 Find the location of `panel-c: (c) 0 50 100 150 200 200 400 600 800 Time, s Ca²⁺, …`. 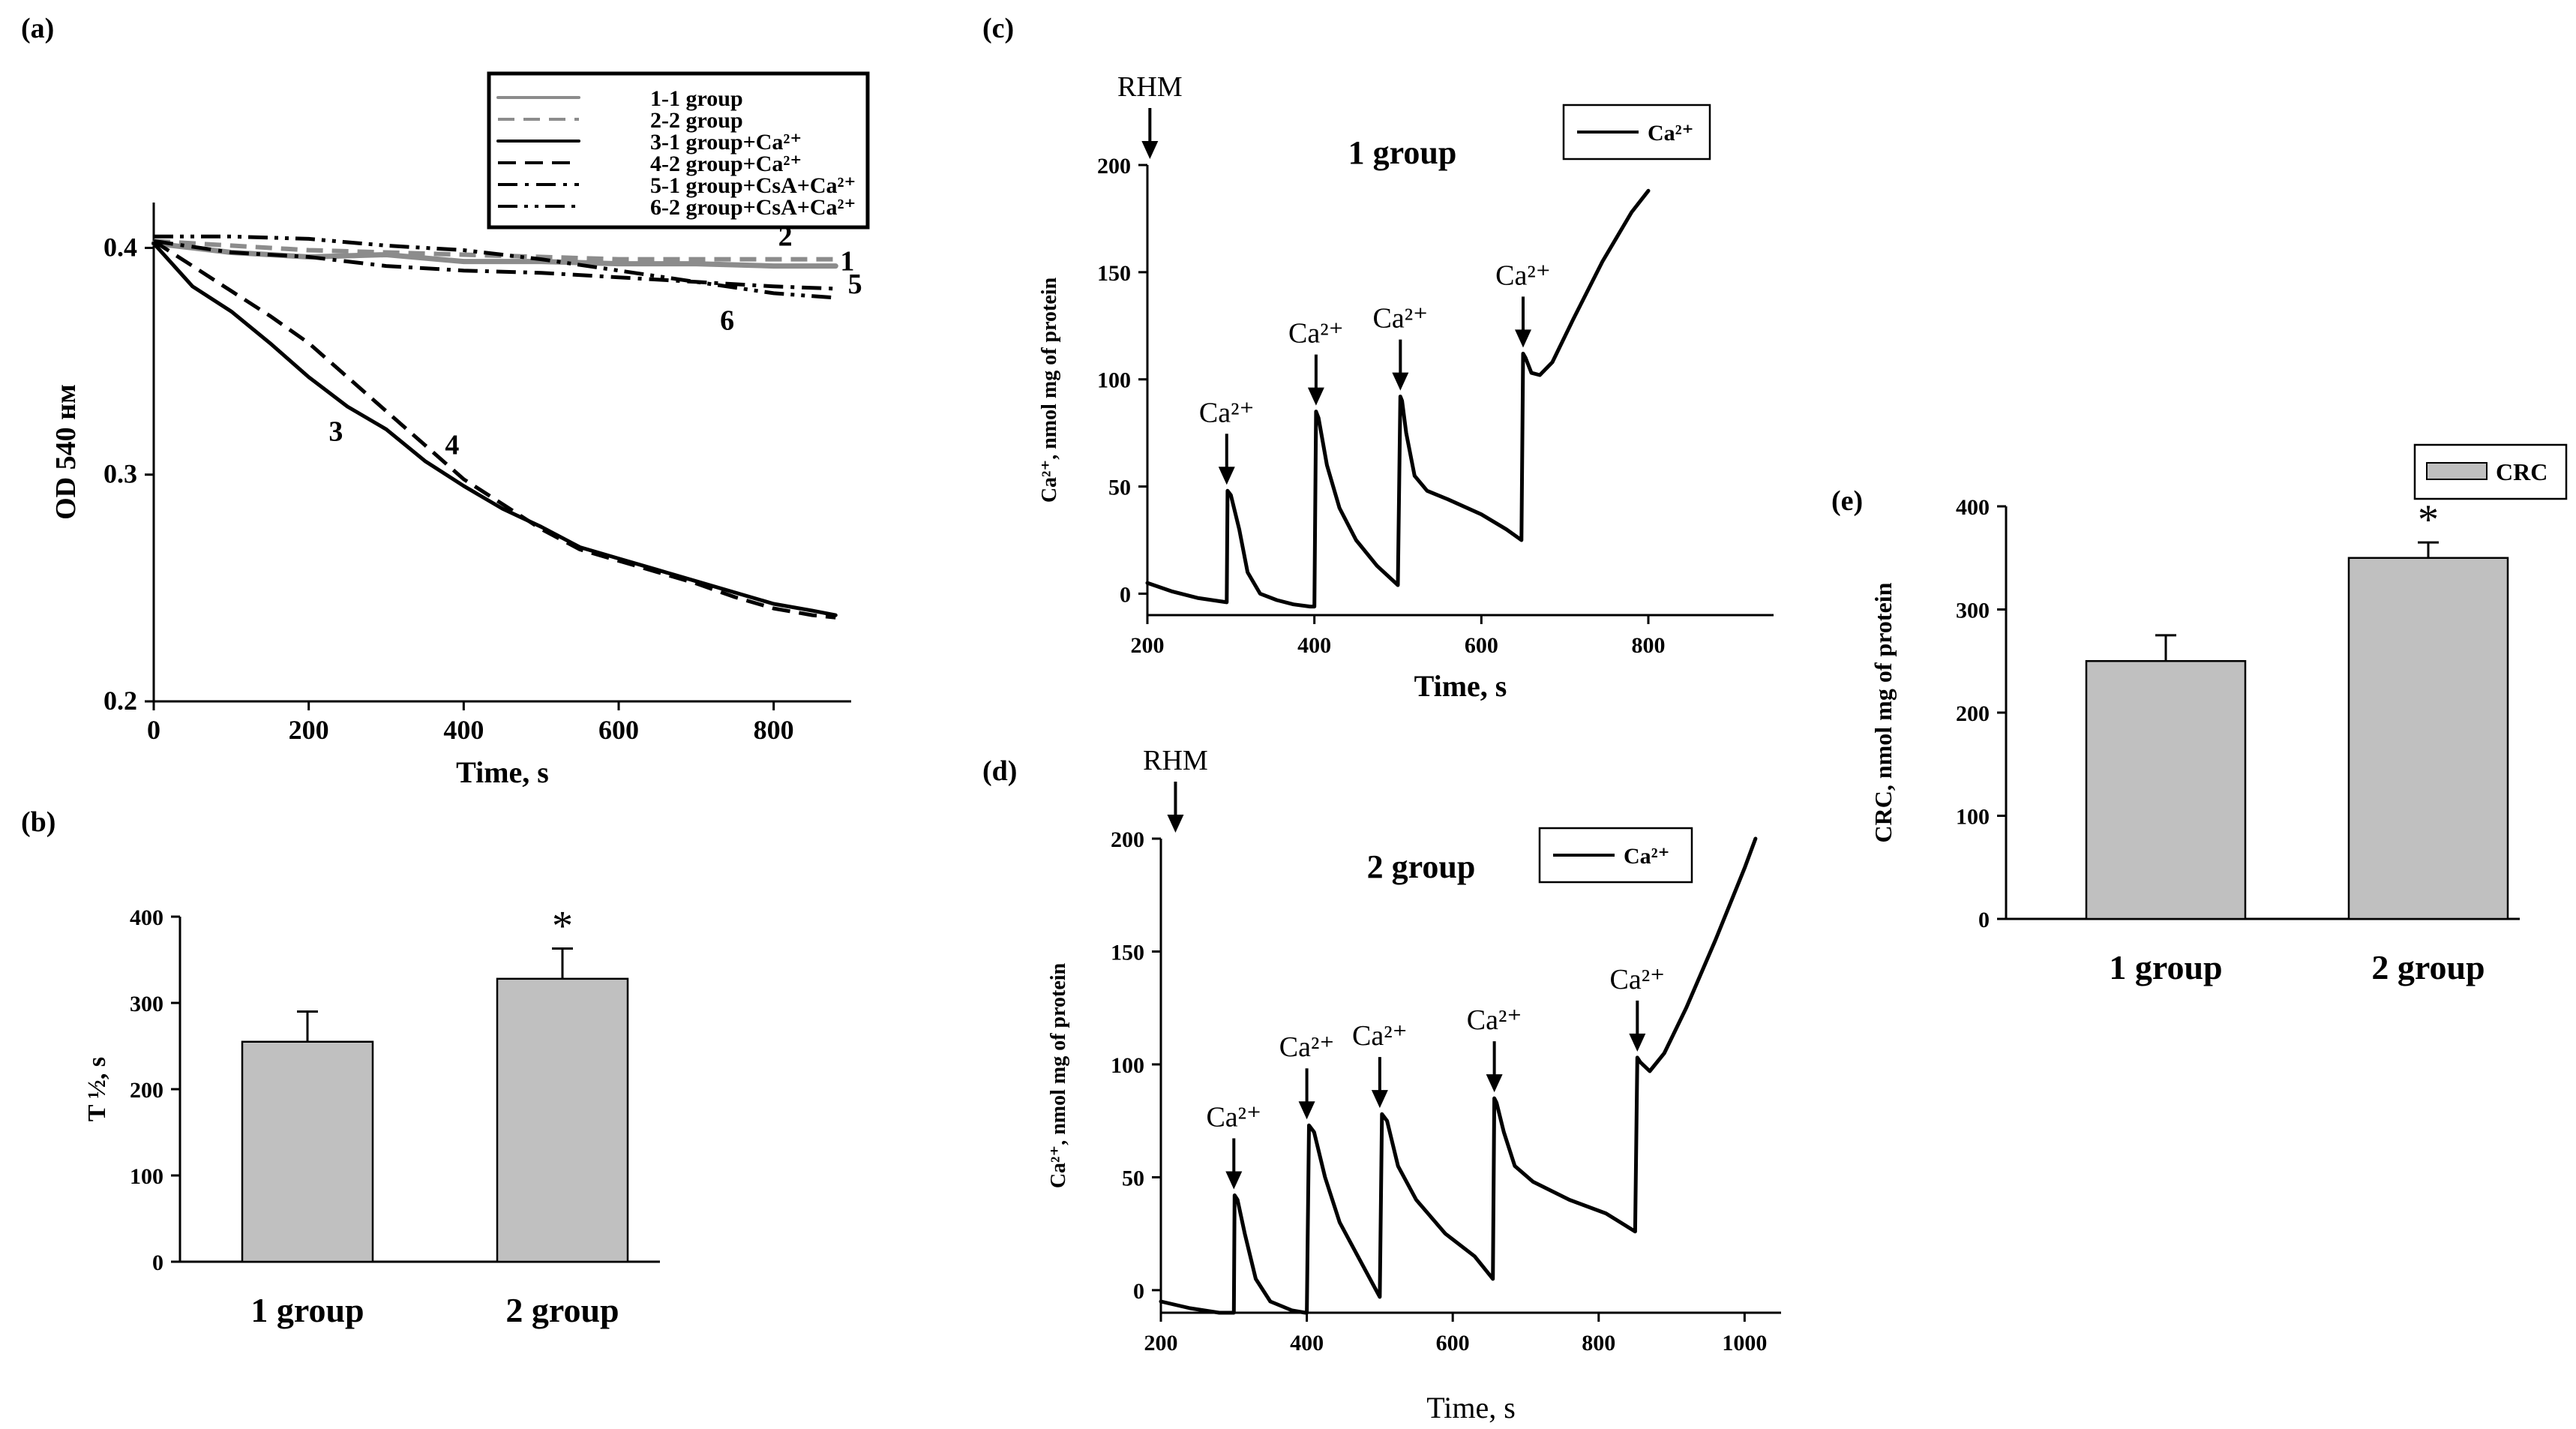

panel-c: (c) 0 50 100 150 200 200 400 600 800 Time, s Ca²⁺, … is located at coordinates (1378, 358).